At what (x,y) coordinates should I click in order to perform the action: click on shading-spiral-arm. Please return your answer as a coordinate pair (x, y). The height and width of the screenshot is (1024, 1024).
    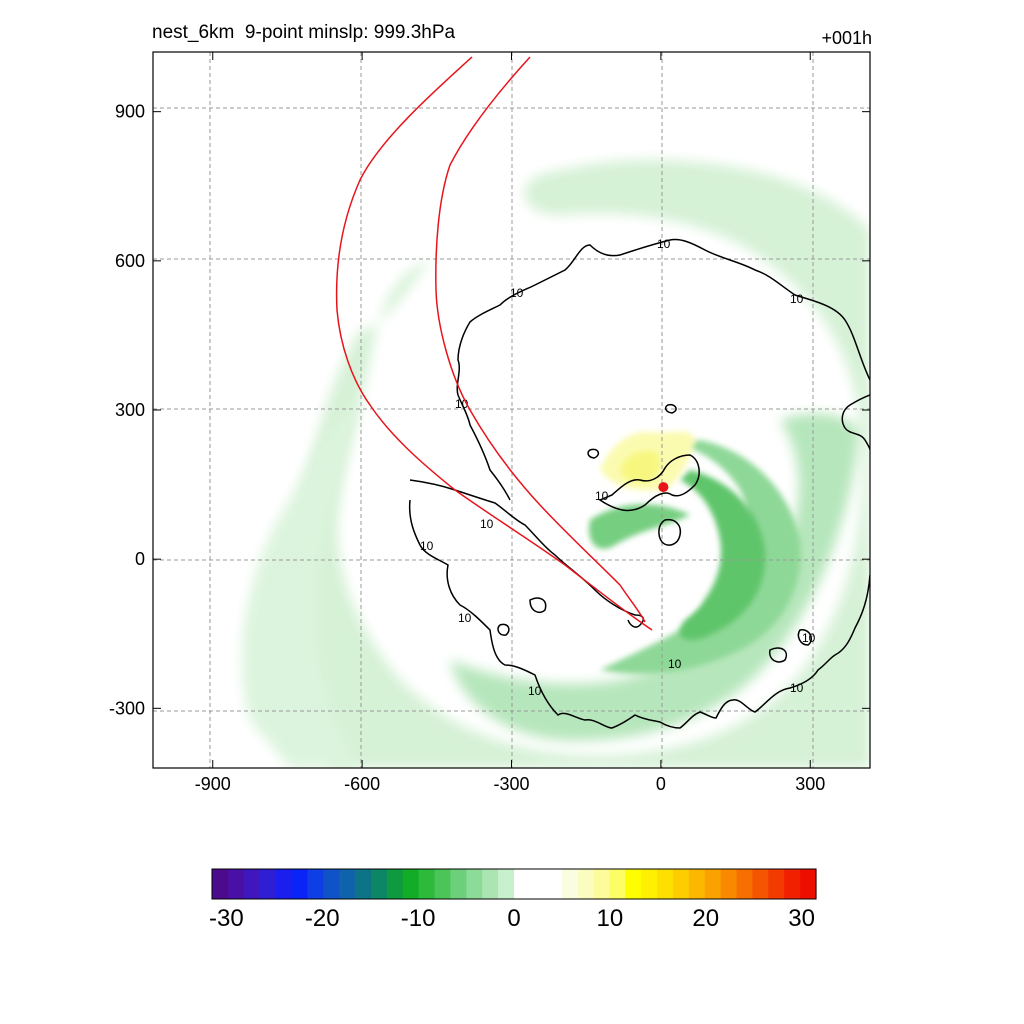
    Looking at the image, I should click on (639, 526).